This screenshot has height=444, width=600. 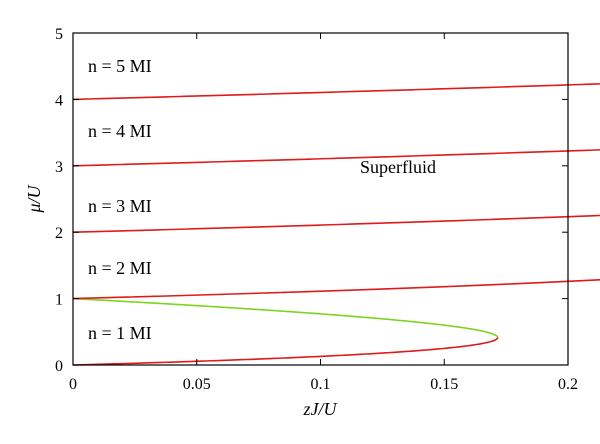 What do you see at coordinates (120, 333) in the screenshot?
I see `label-n1-mi: n = 1 MI` at bounding box center [120, 333].